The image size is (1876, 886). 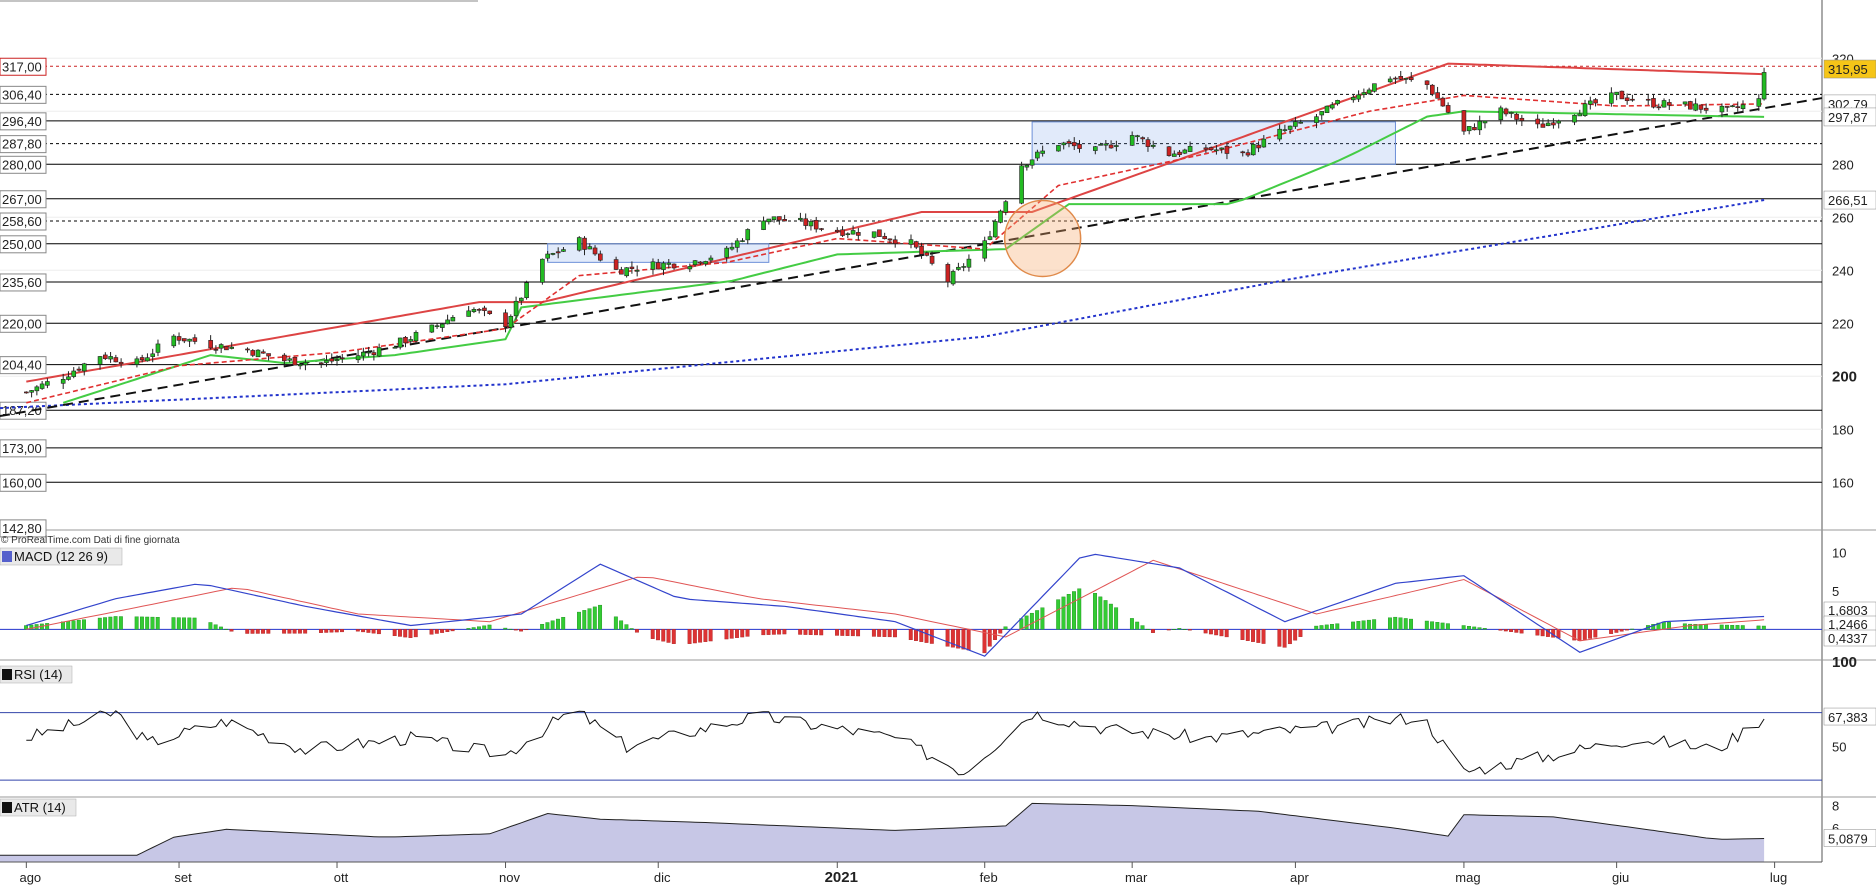 I want to click on macd-tick-label: 10, so click(x=1839, y=553).